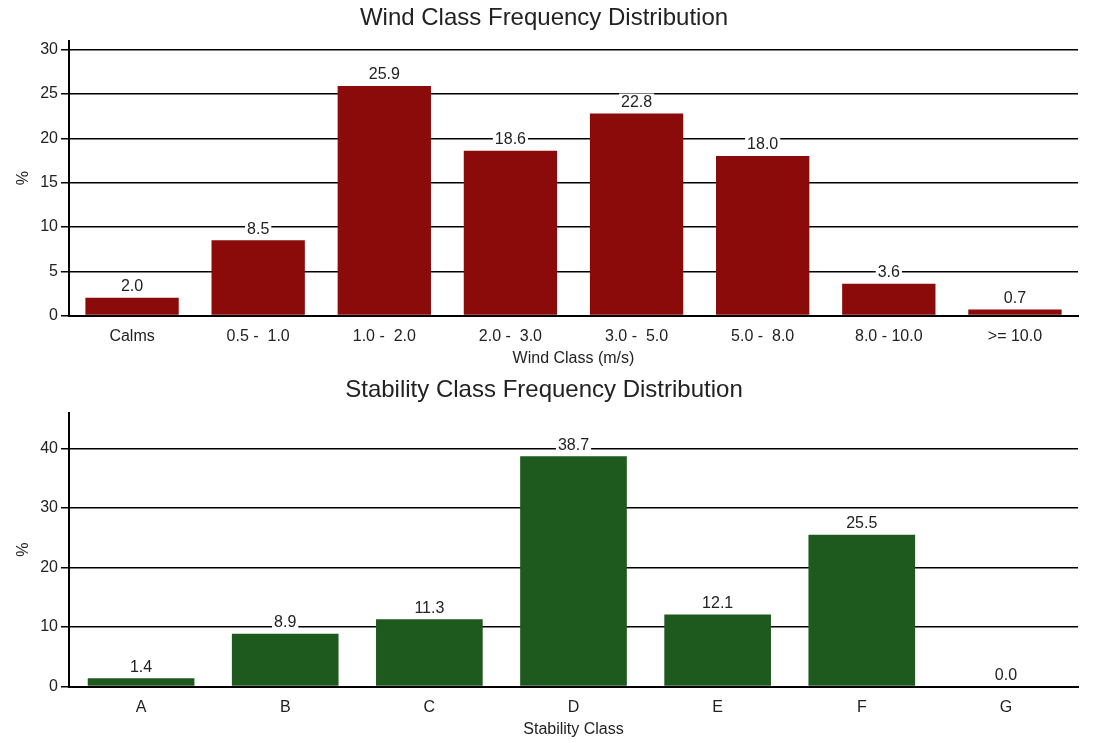  What do you see at coordinates (763, 335) in the screenshot?
I see `x-tick-label: 5.0 - 8.0` at bounding box center [763, 335].